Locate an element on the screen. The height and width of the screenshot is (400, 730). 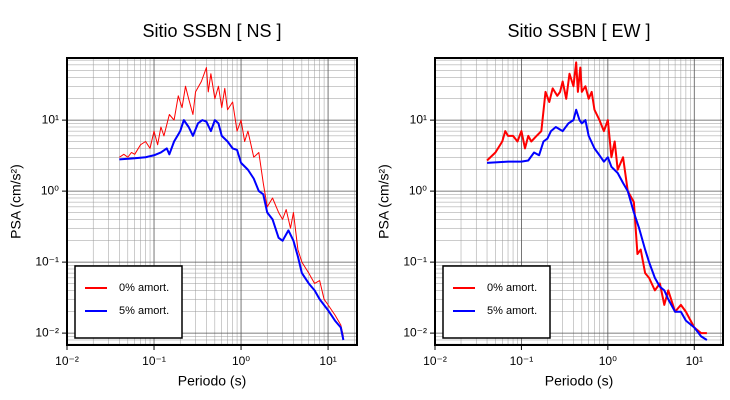
chart-title: Sitio SSBN [ NS ] is located at coordinates (211, 31).